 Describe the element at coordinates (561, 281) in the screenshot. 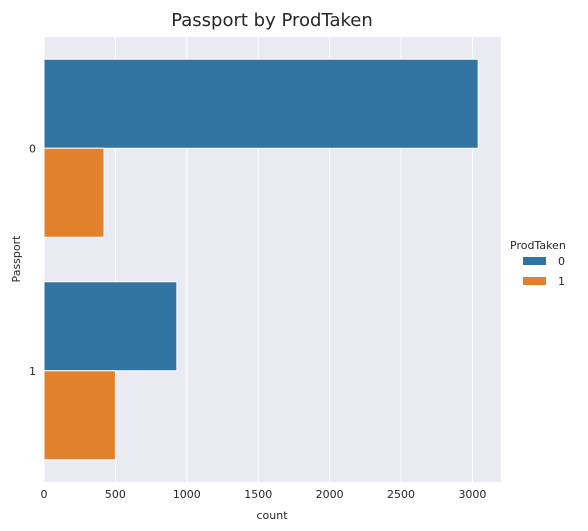

I see `legend-label: 1` at that location.